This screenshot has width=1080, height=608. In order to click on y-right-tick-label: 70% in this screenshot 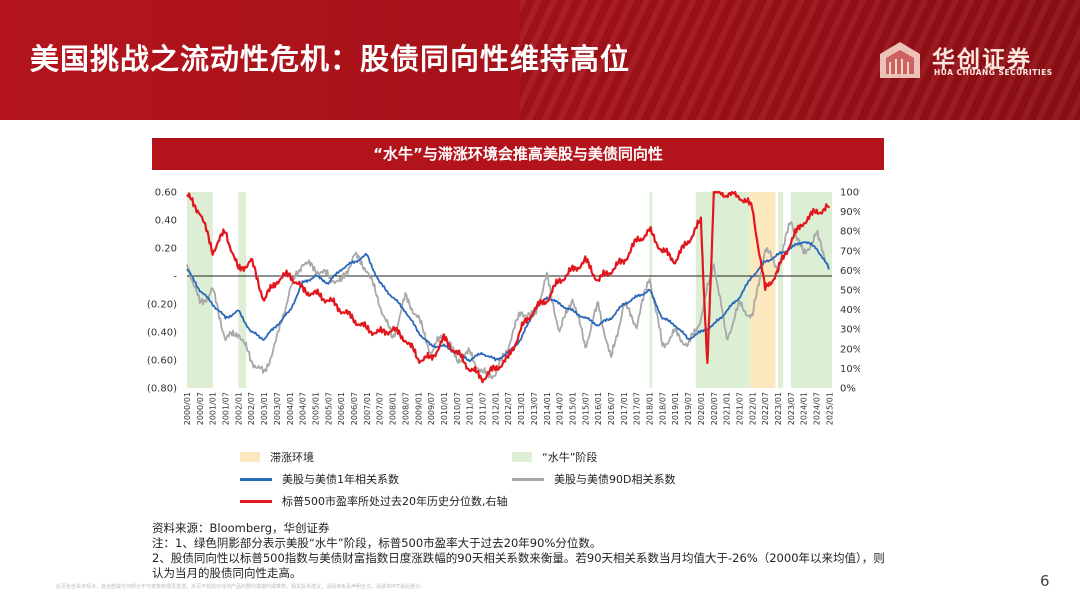, I will do `click(850, 251)`.